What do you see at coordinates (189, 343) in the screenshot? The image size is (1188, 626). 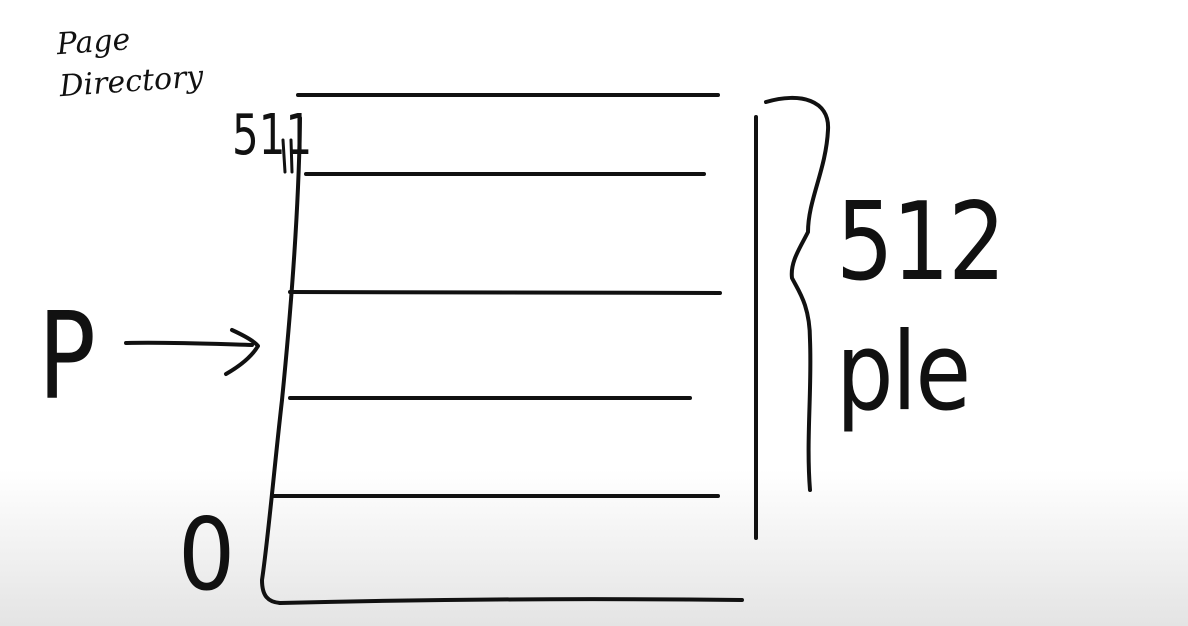 I see `pointer-arrow-shaft` at bounding box center [189, 343].